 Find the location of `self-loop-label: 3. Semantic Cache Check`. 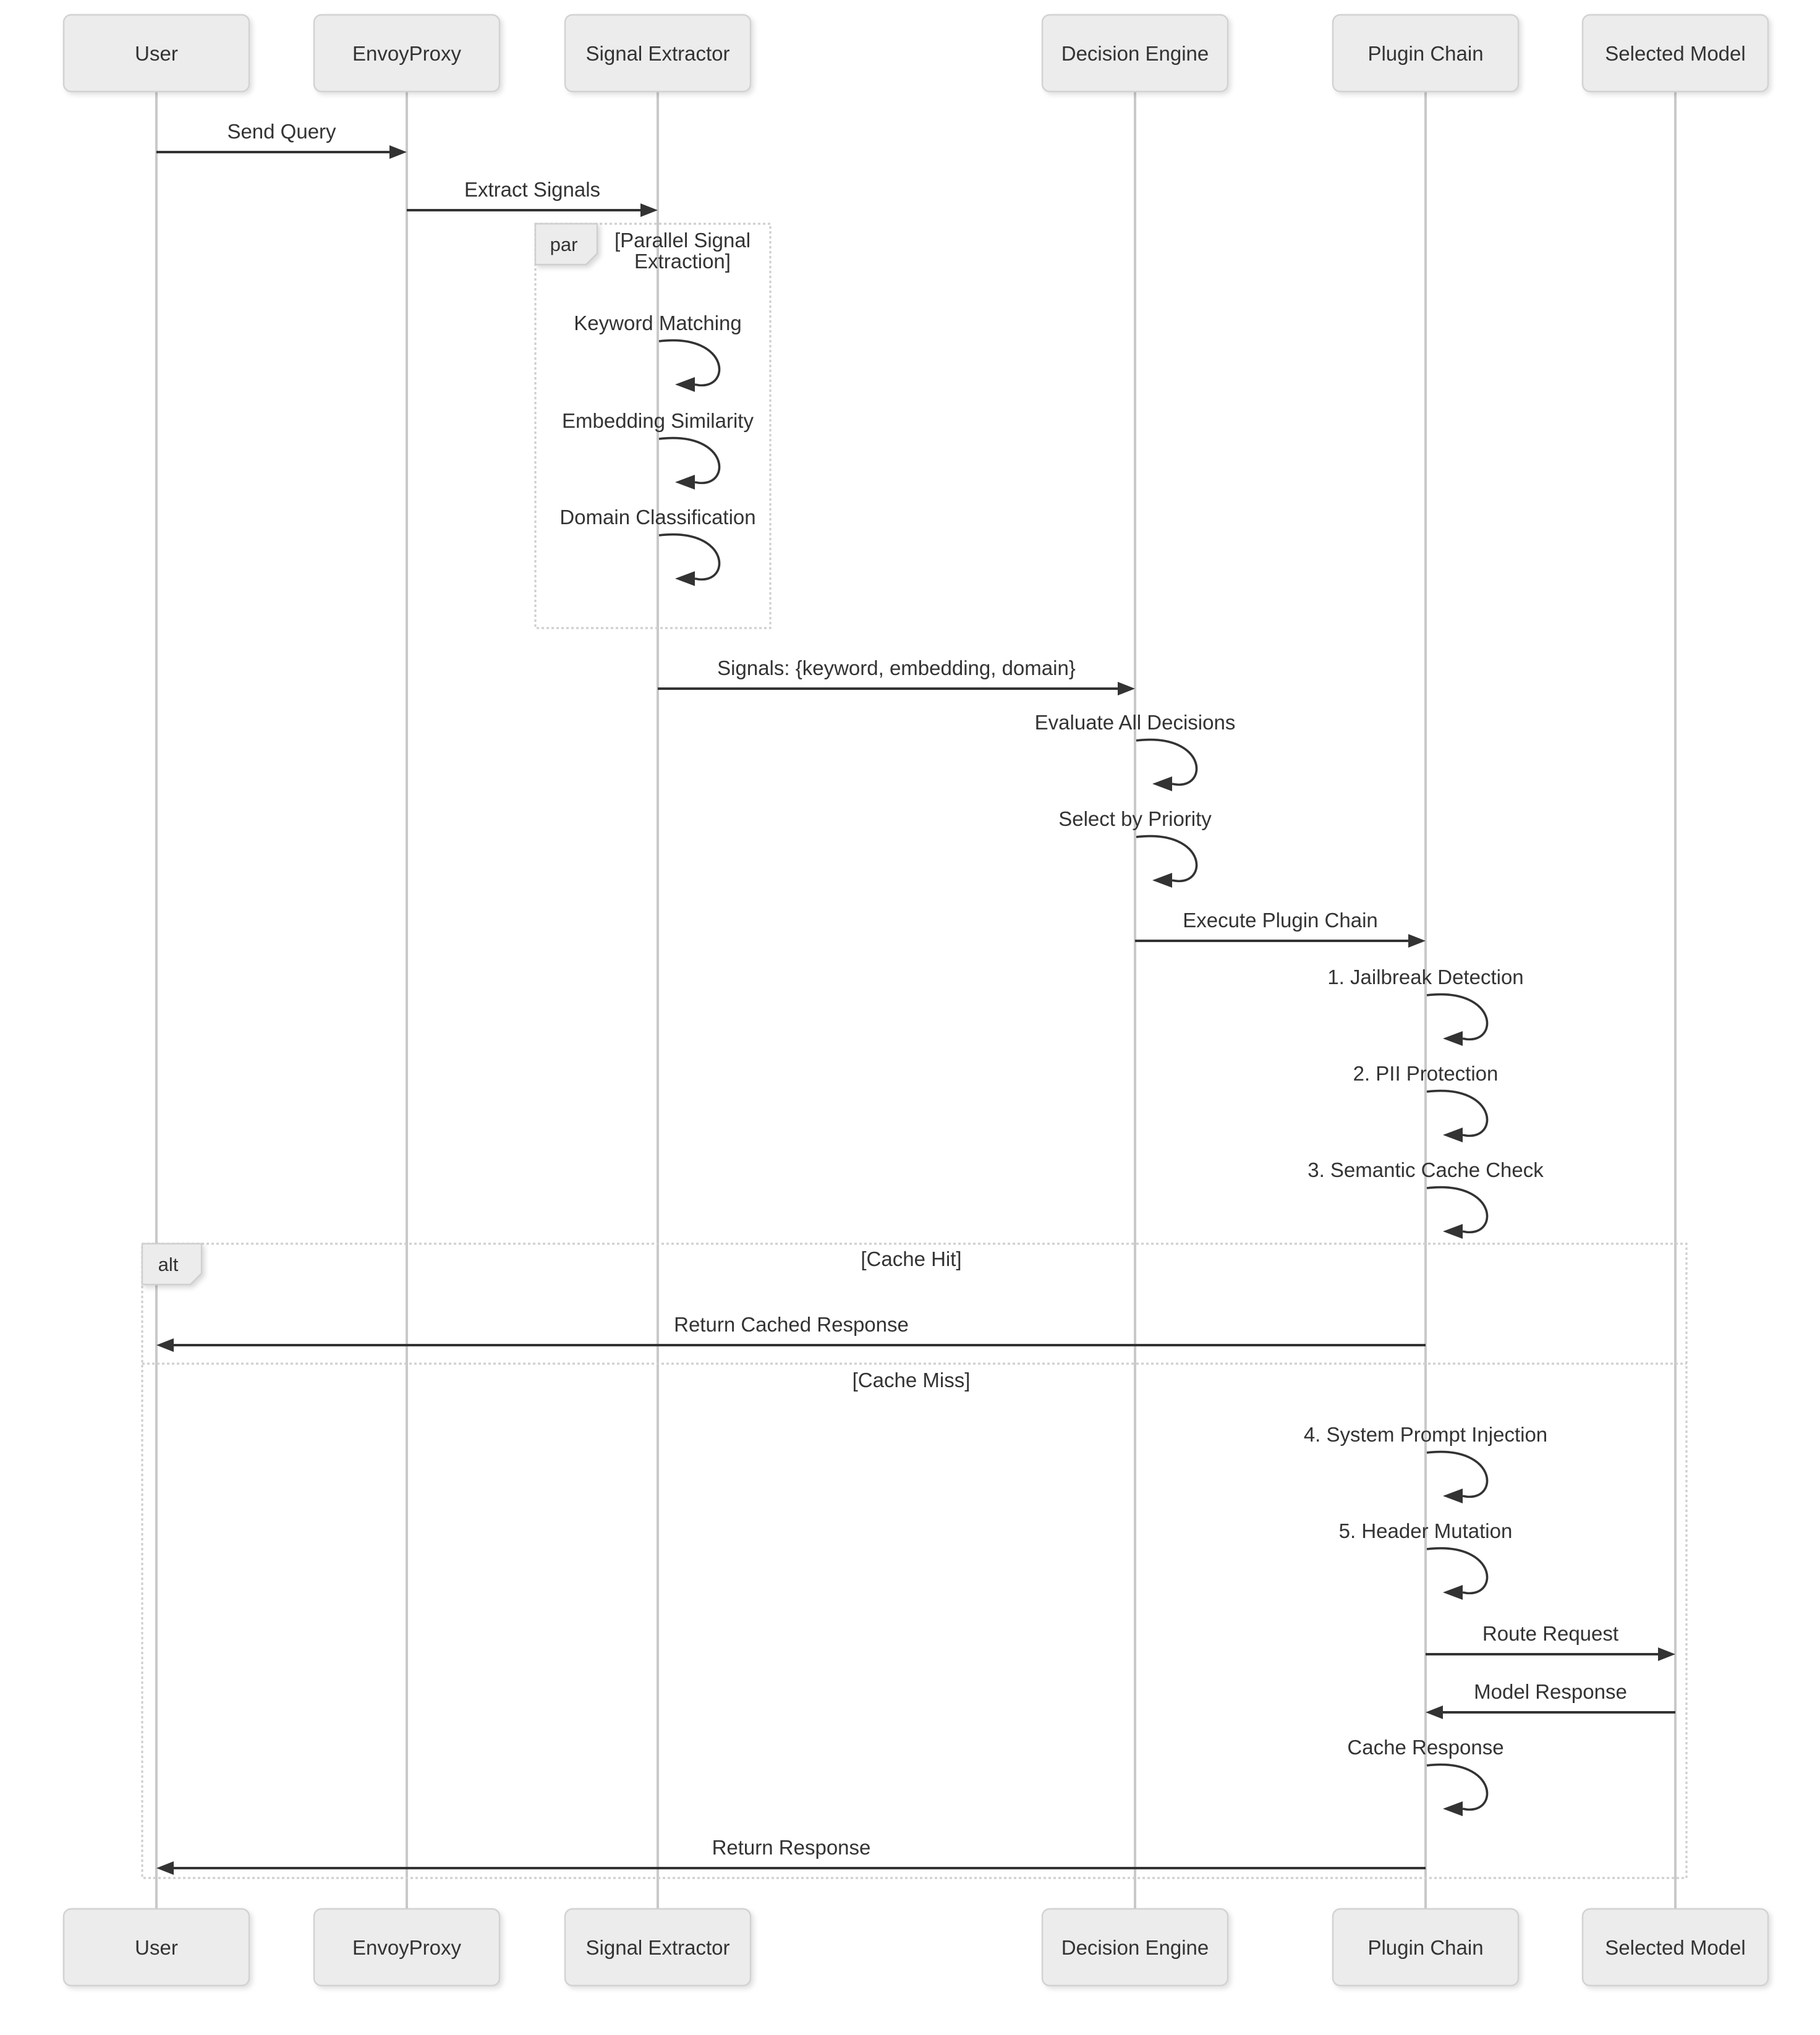

self-loop-label: 3. Semantic Cache Check is located at coordinates (1426, 1169).